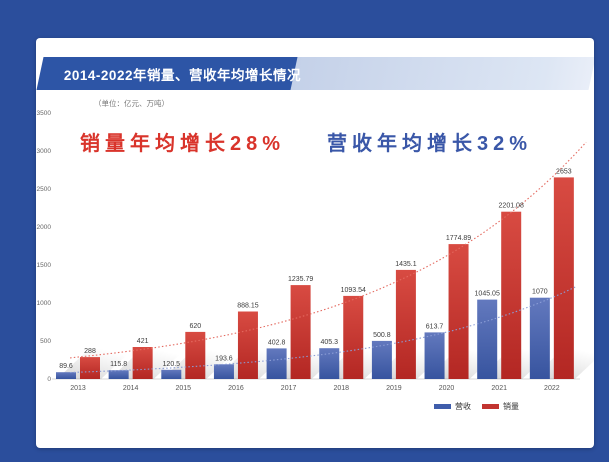 The width and height of the screenshot is (609, 462). I want to click on y-tick-label: 1000, so click(44, 303).